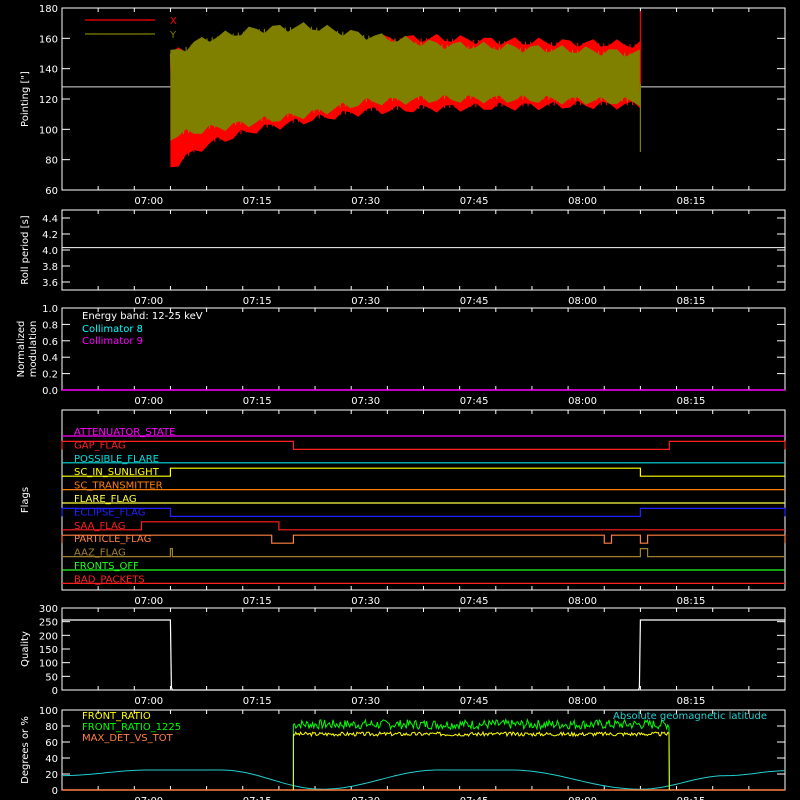  What do you see at coordinates (405, 81) in the screenshot?
I see `series-y-line` at bounding box center [405, 81].